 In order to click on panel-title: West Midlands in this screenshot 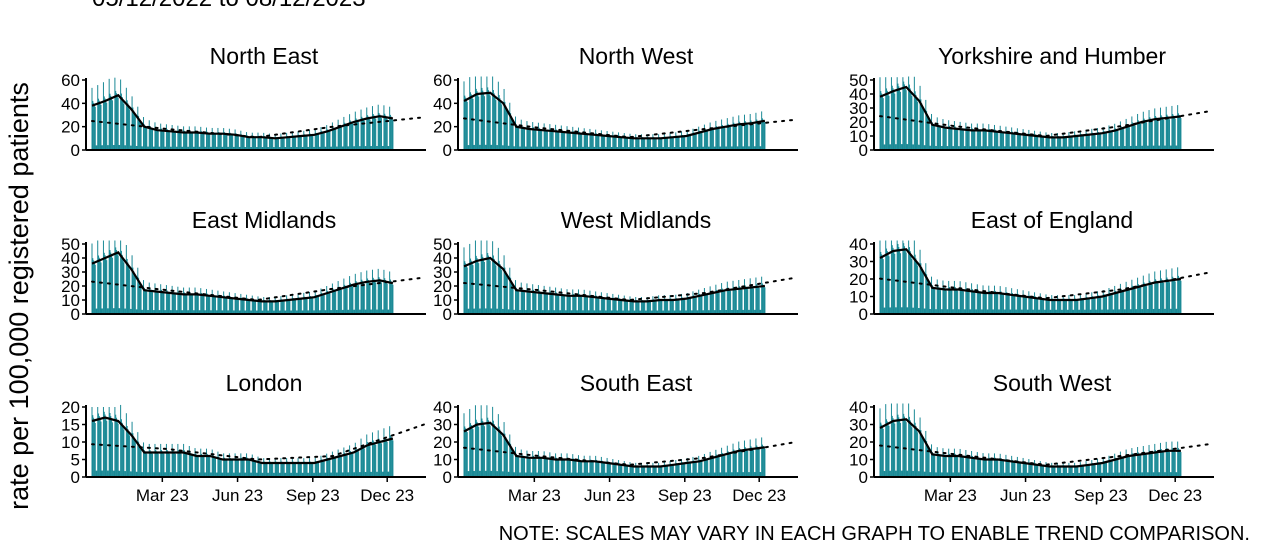, I will do `click(636, 220)`.